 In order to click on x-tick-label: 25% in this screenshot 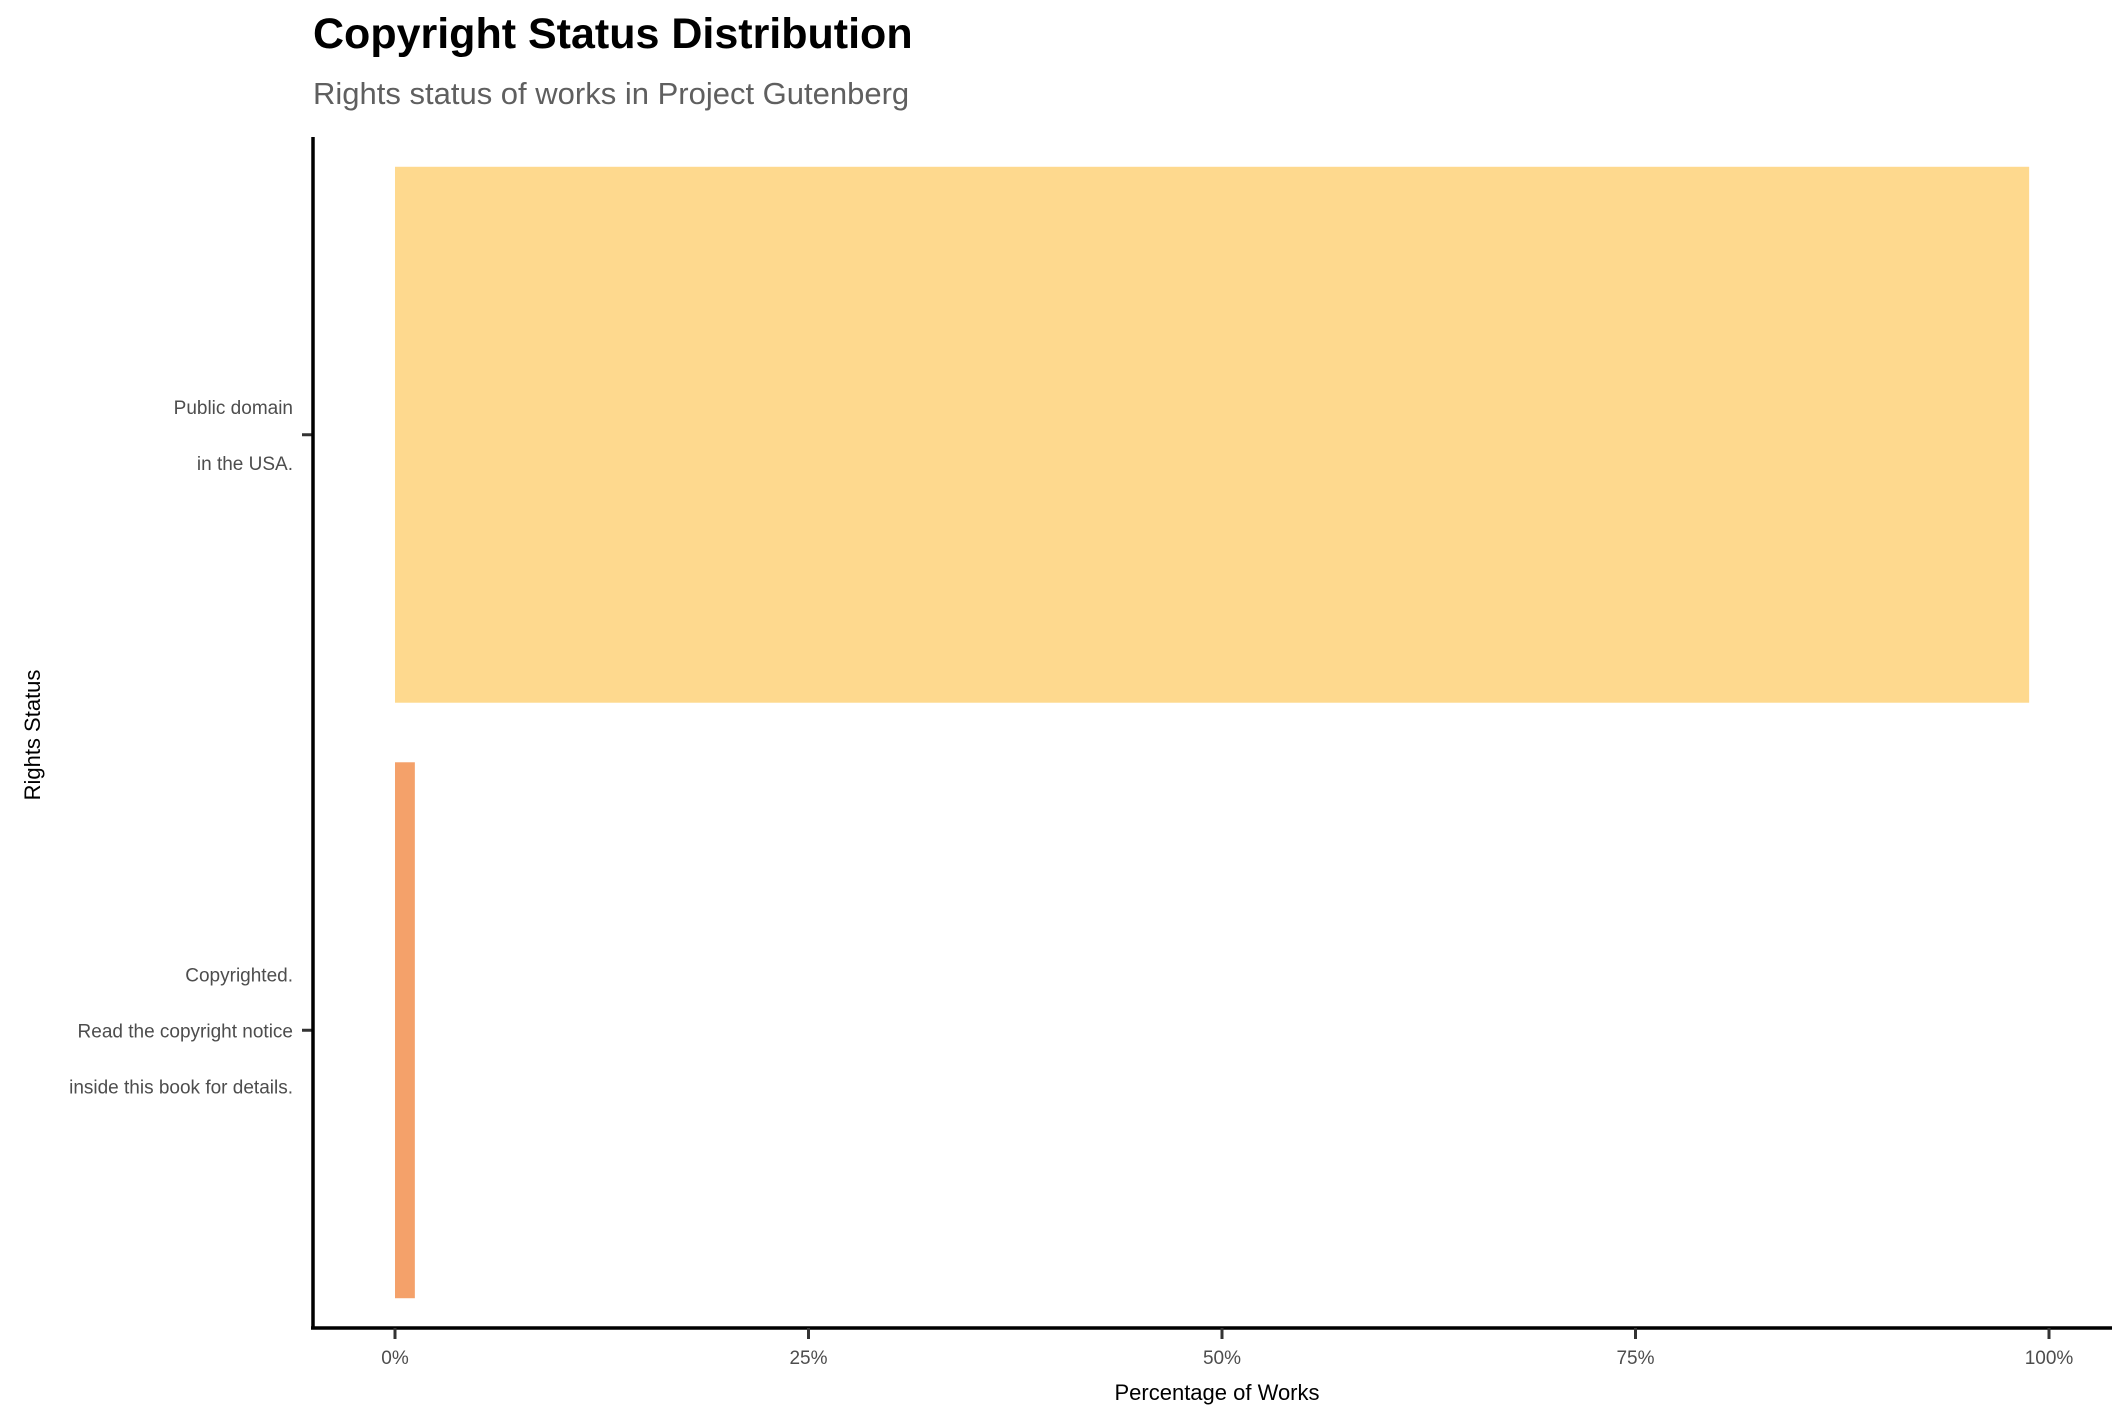, I will do `click(808, 1358)`.